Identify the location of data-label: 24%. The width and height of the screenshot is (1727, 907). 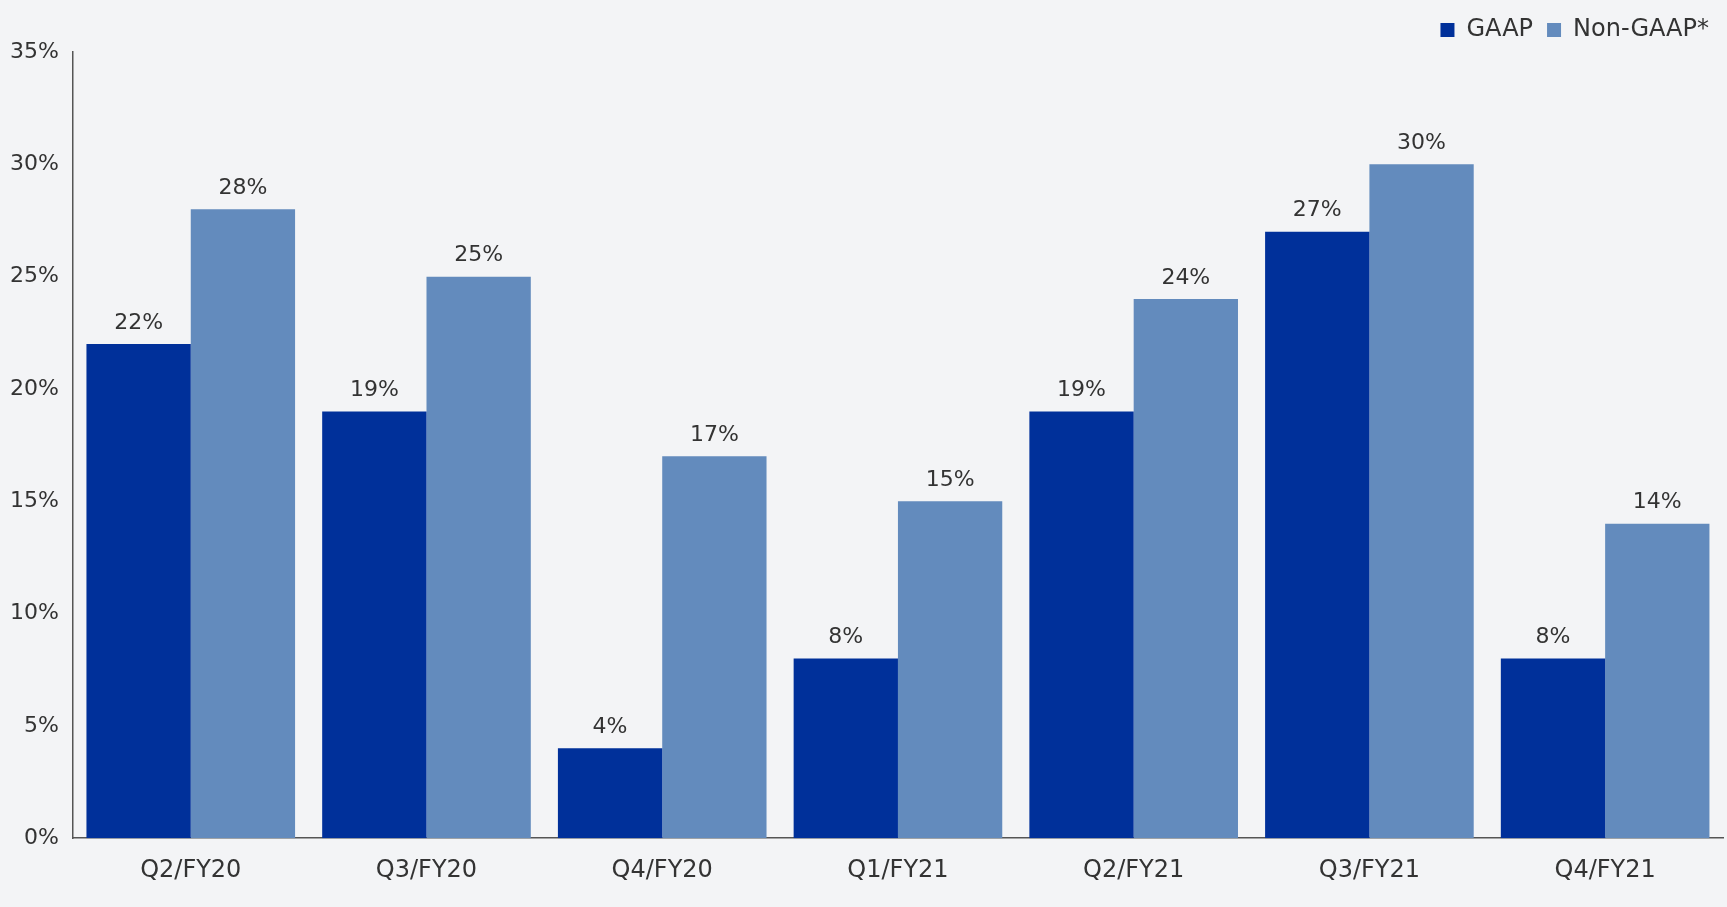
(1186, 276).